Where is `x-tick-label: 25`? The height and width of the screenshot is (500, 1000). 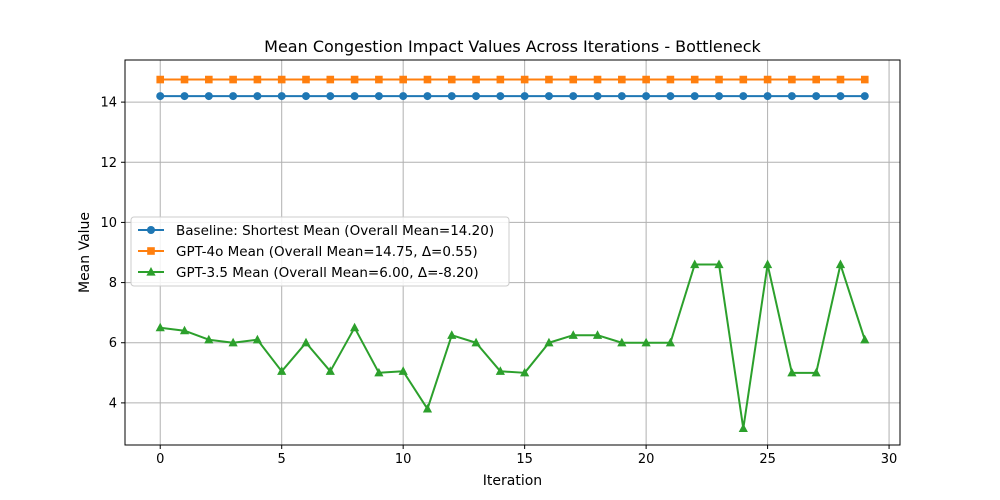 x-tick-label: 25 is located at coordinates (767, 459).